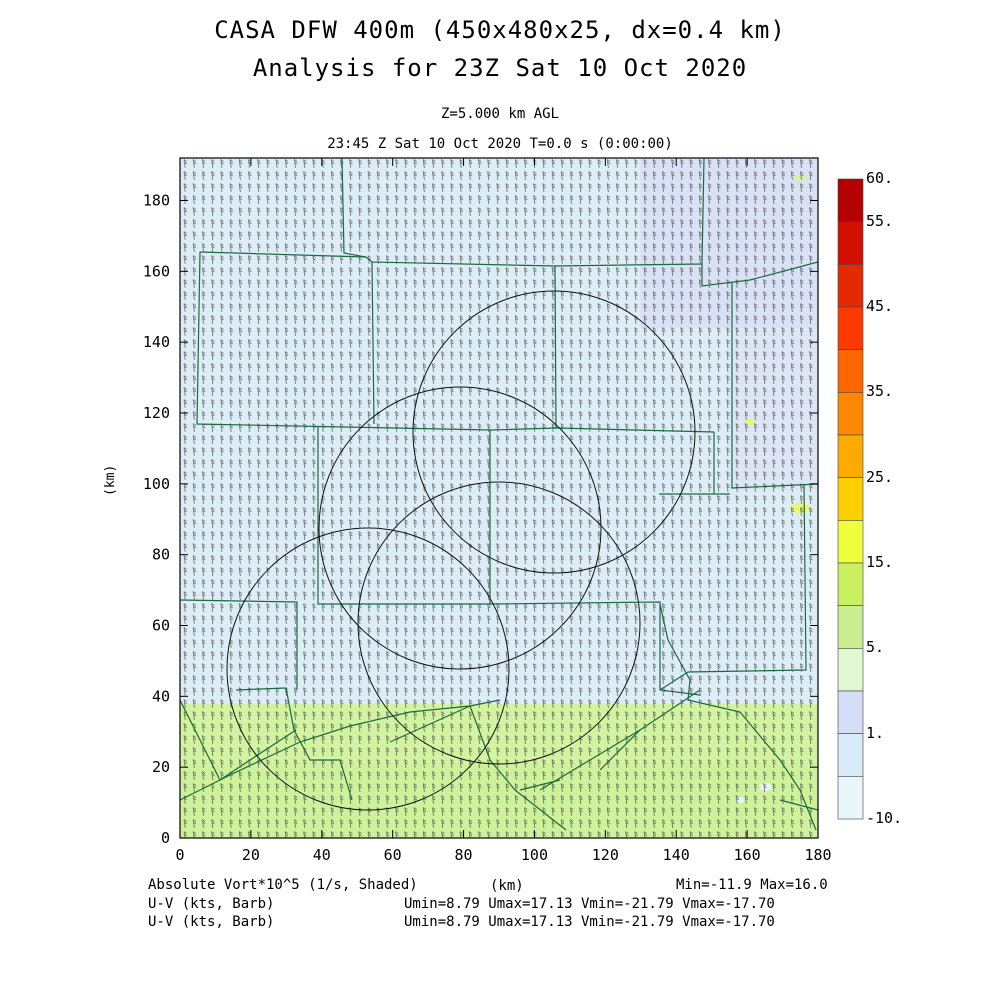 Image resolution: width=1000 pixels, height=1000 pixels. What do you see at coordinates (110, 480) in the screenshot?
I see `y-axis-label: (km)` at bounding box center [110, 480].